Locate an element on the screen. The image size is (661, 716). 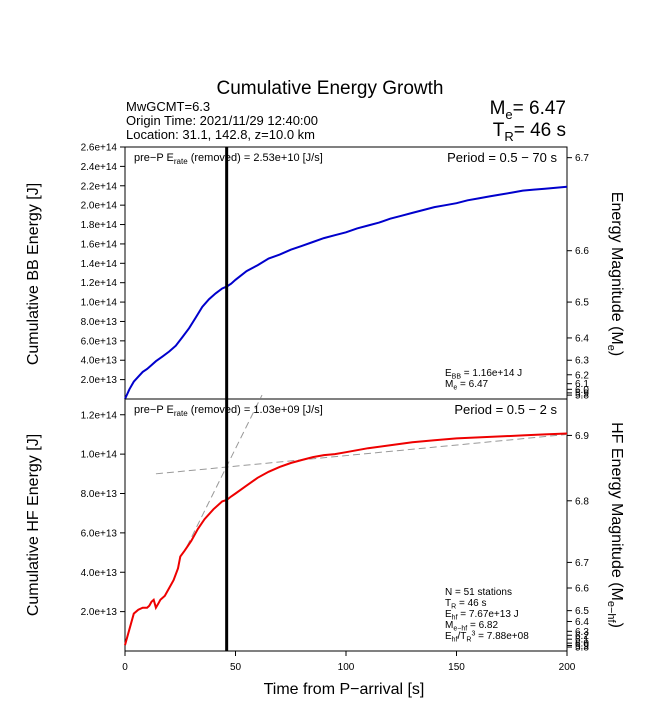
hf-y-tick-label: 1.0e+14 is located at coordinates (99, 455).